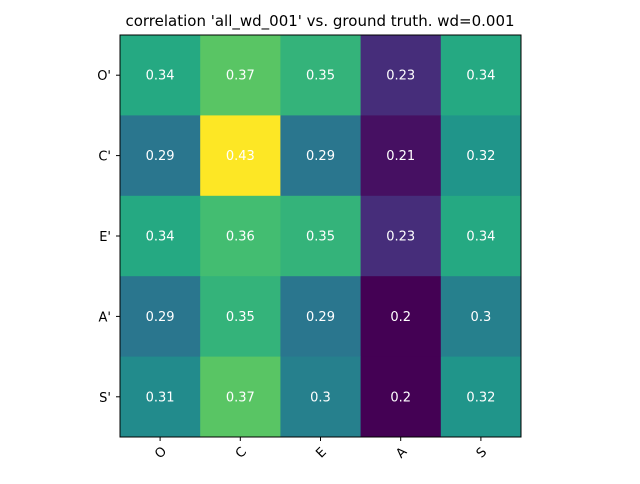 This screenshot has height=484, width=640. What do you see at coordinates (105, 237) in the screenshot?
I see `y-tick-label-2: E'` at bounding box center [105, 237].